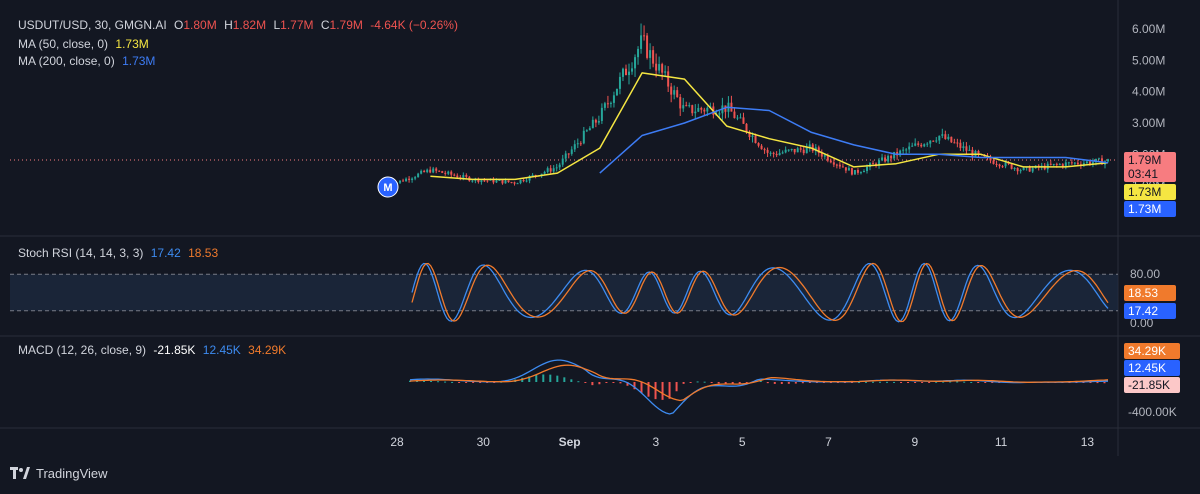 Image resolution: width=1200 pixels, height=494 pixels. I want to click on macd-signal-tag: 34.29K, so click(1152, 351).